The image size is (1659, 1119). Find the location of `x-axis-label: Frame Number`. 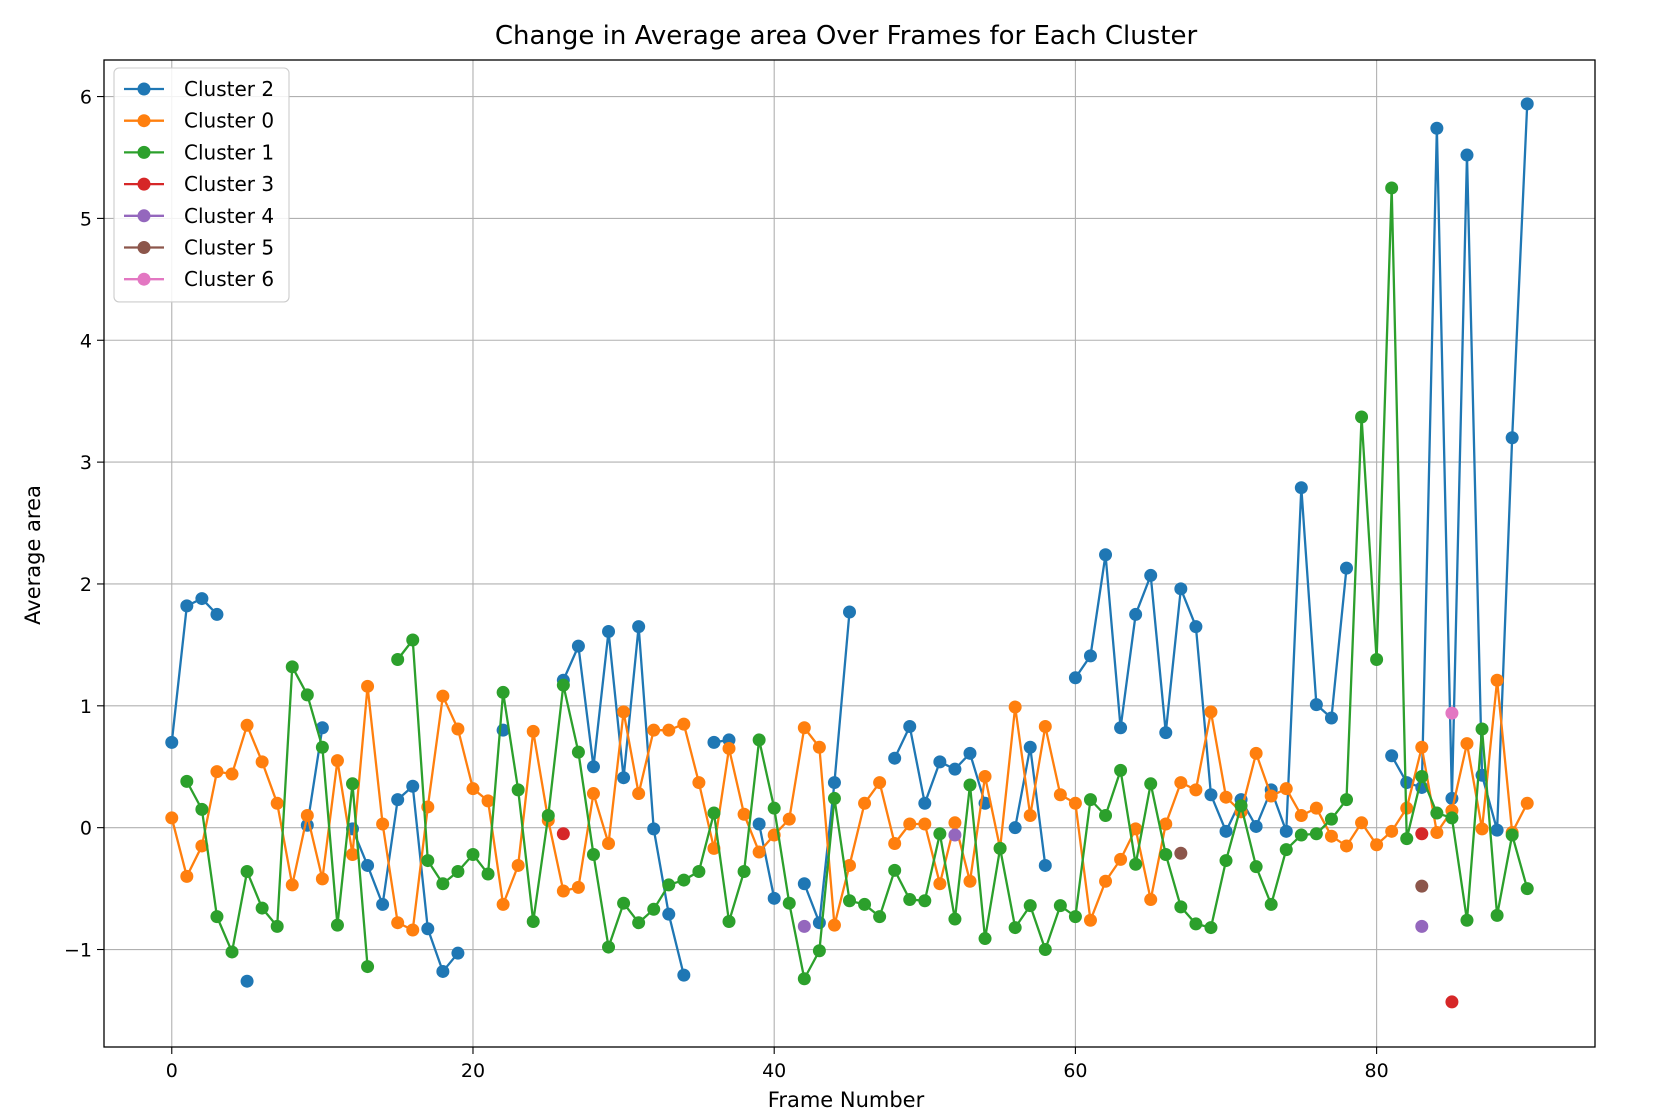

x-axis-label: Frame Number is located at coordinates (846, 1100).